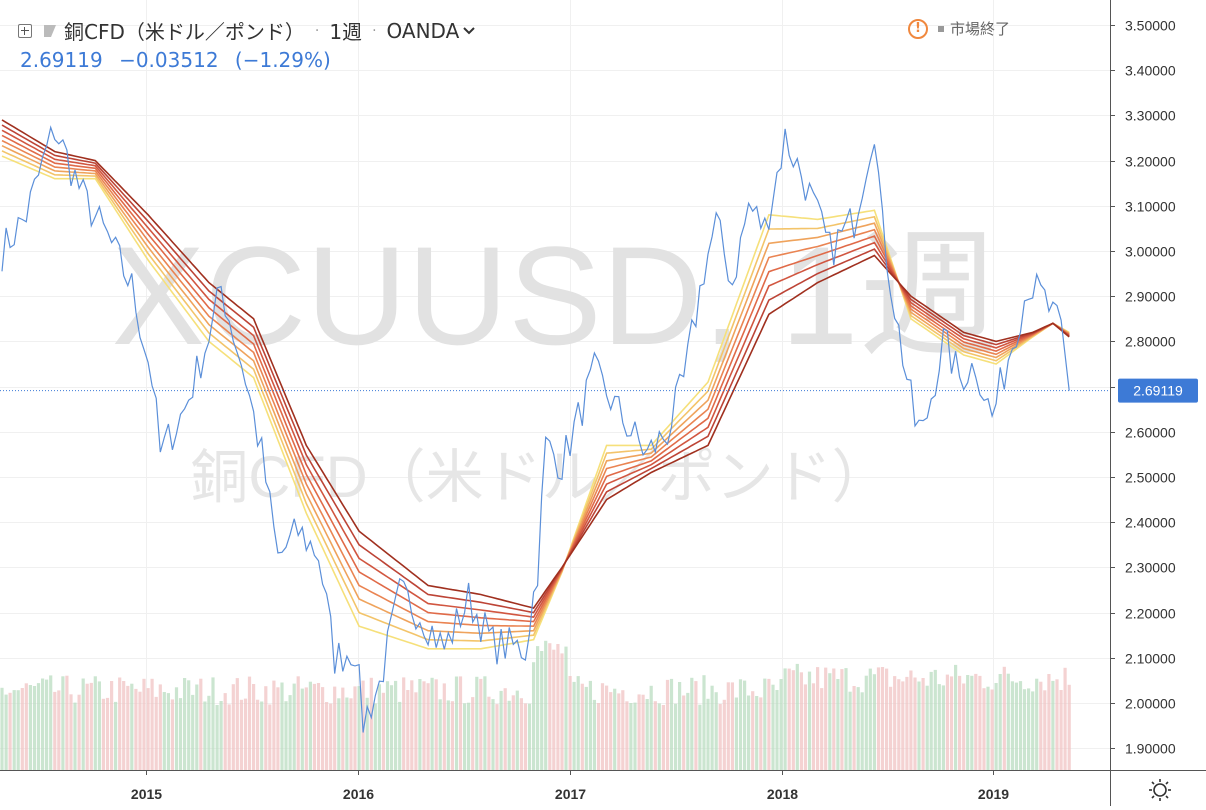 The height and width of the screenshot is (810, 1206). I want to click on y-tick-label: 2.90000, so click(1150, 297).